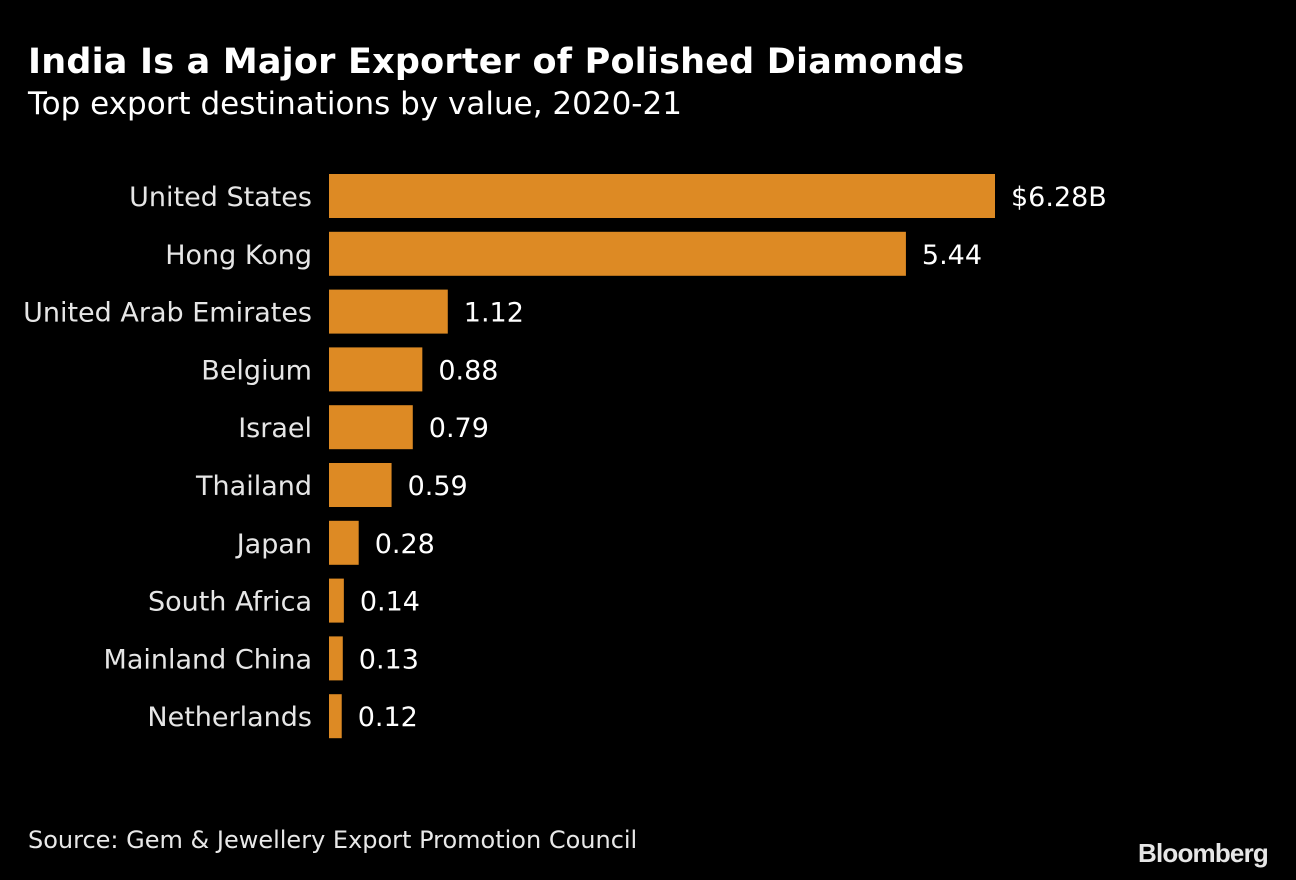 The height and width of the screenshot is (880, 1296). I want to click on value-label: 5.44, so click(952, 255).